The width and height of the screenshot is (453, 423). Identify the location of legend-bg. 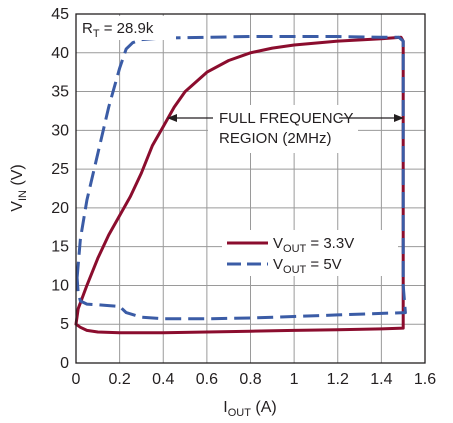
(310, 253).